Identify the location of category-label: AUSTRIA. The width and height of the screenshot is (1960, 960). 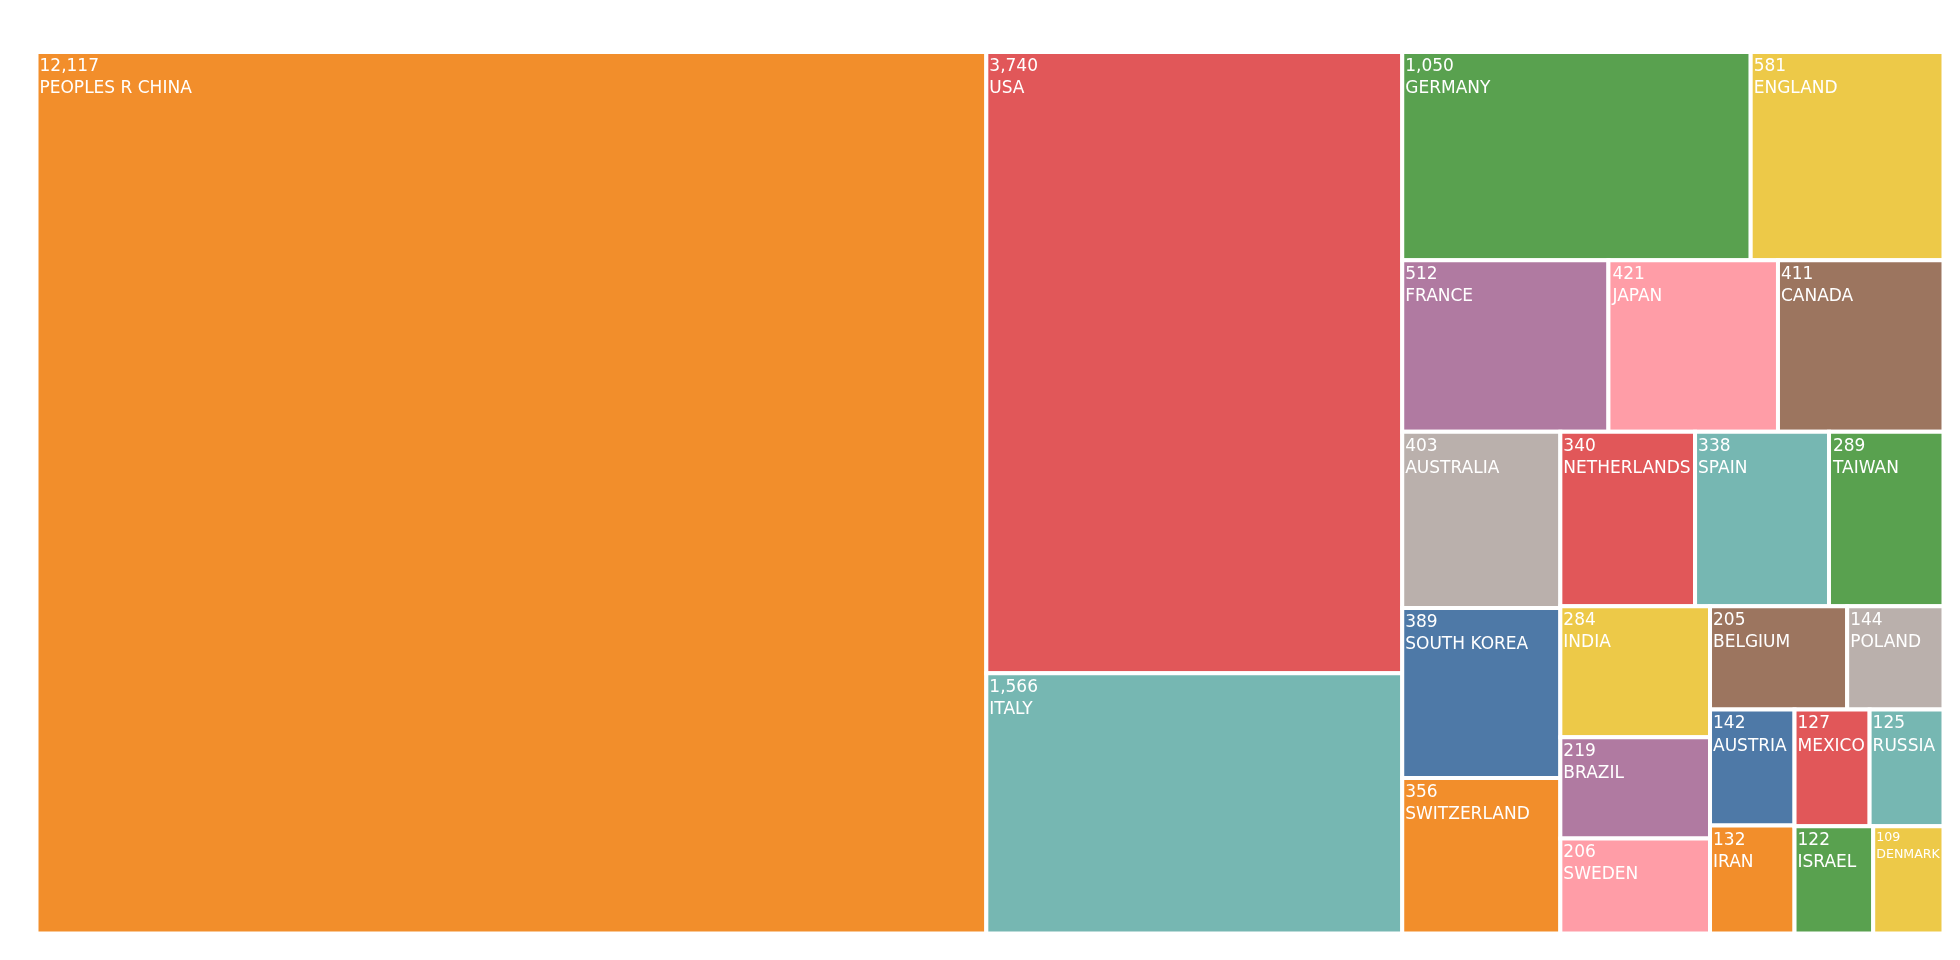
(1750, 744).